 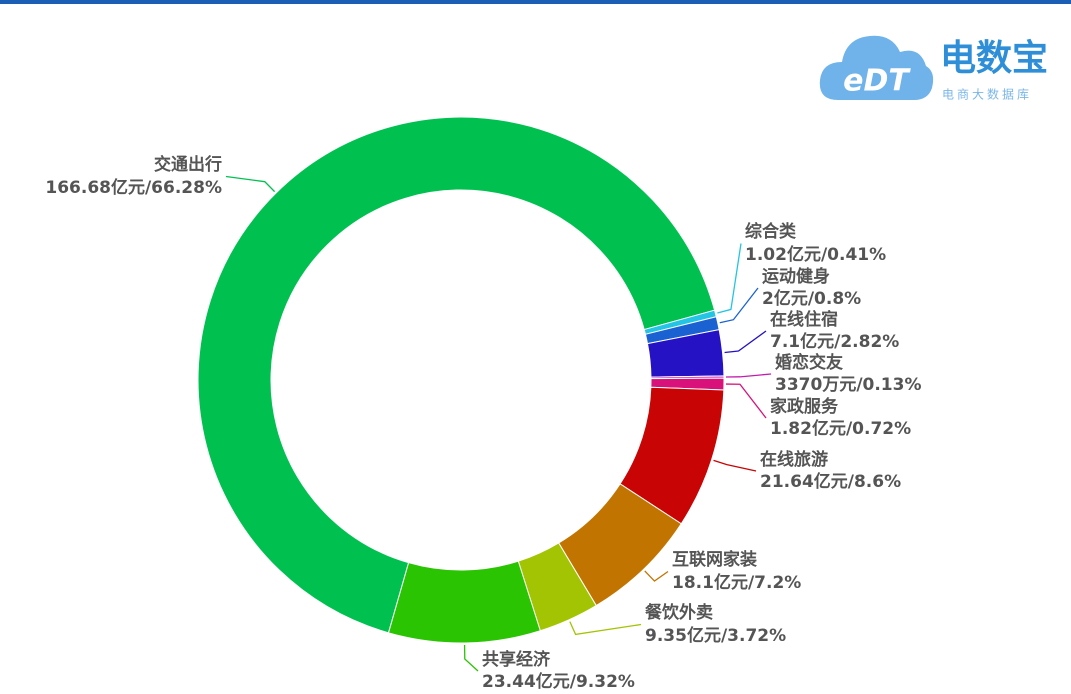 I want to click on slice-value-label: 3370万元/0.13%, so click(x=848, y=385).